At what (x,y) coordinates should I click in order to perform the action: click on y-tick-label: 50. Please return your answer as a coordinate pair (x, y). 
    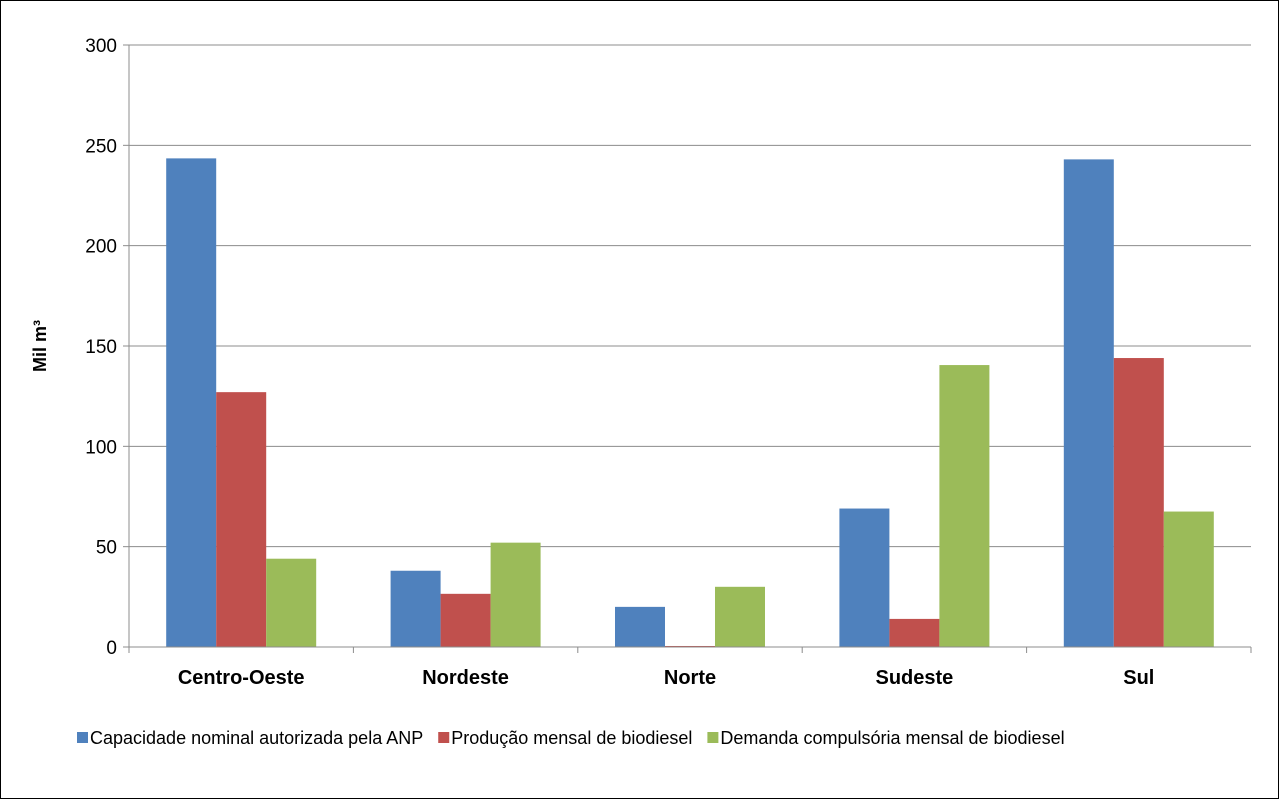
    Looking at the image, I should click on (106, 548).